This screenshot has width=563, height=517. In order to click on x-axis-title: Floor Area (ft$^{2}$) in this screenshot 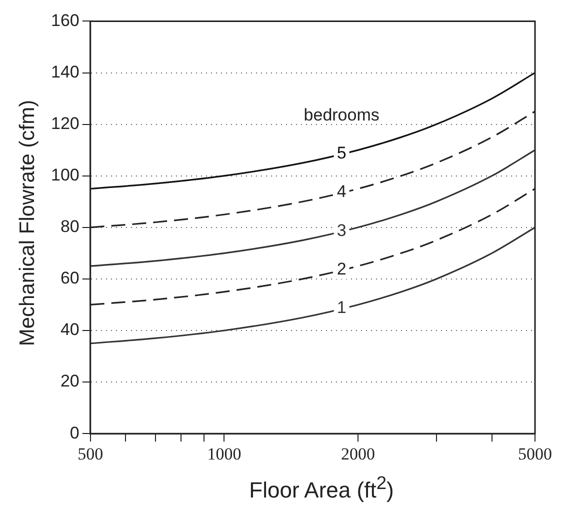, I will do `click(321, 488)`.